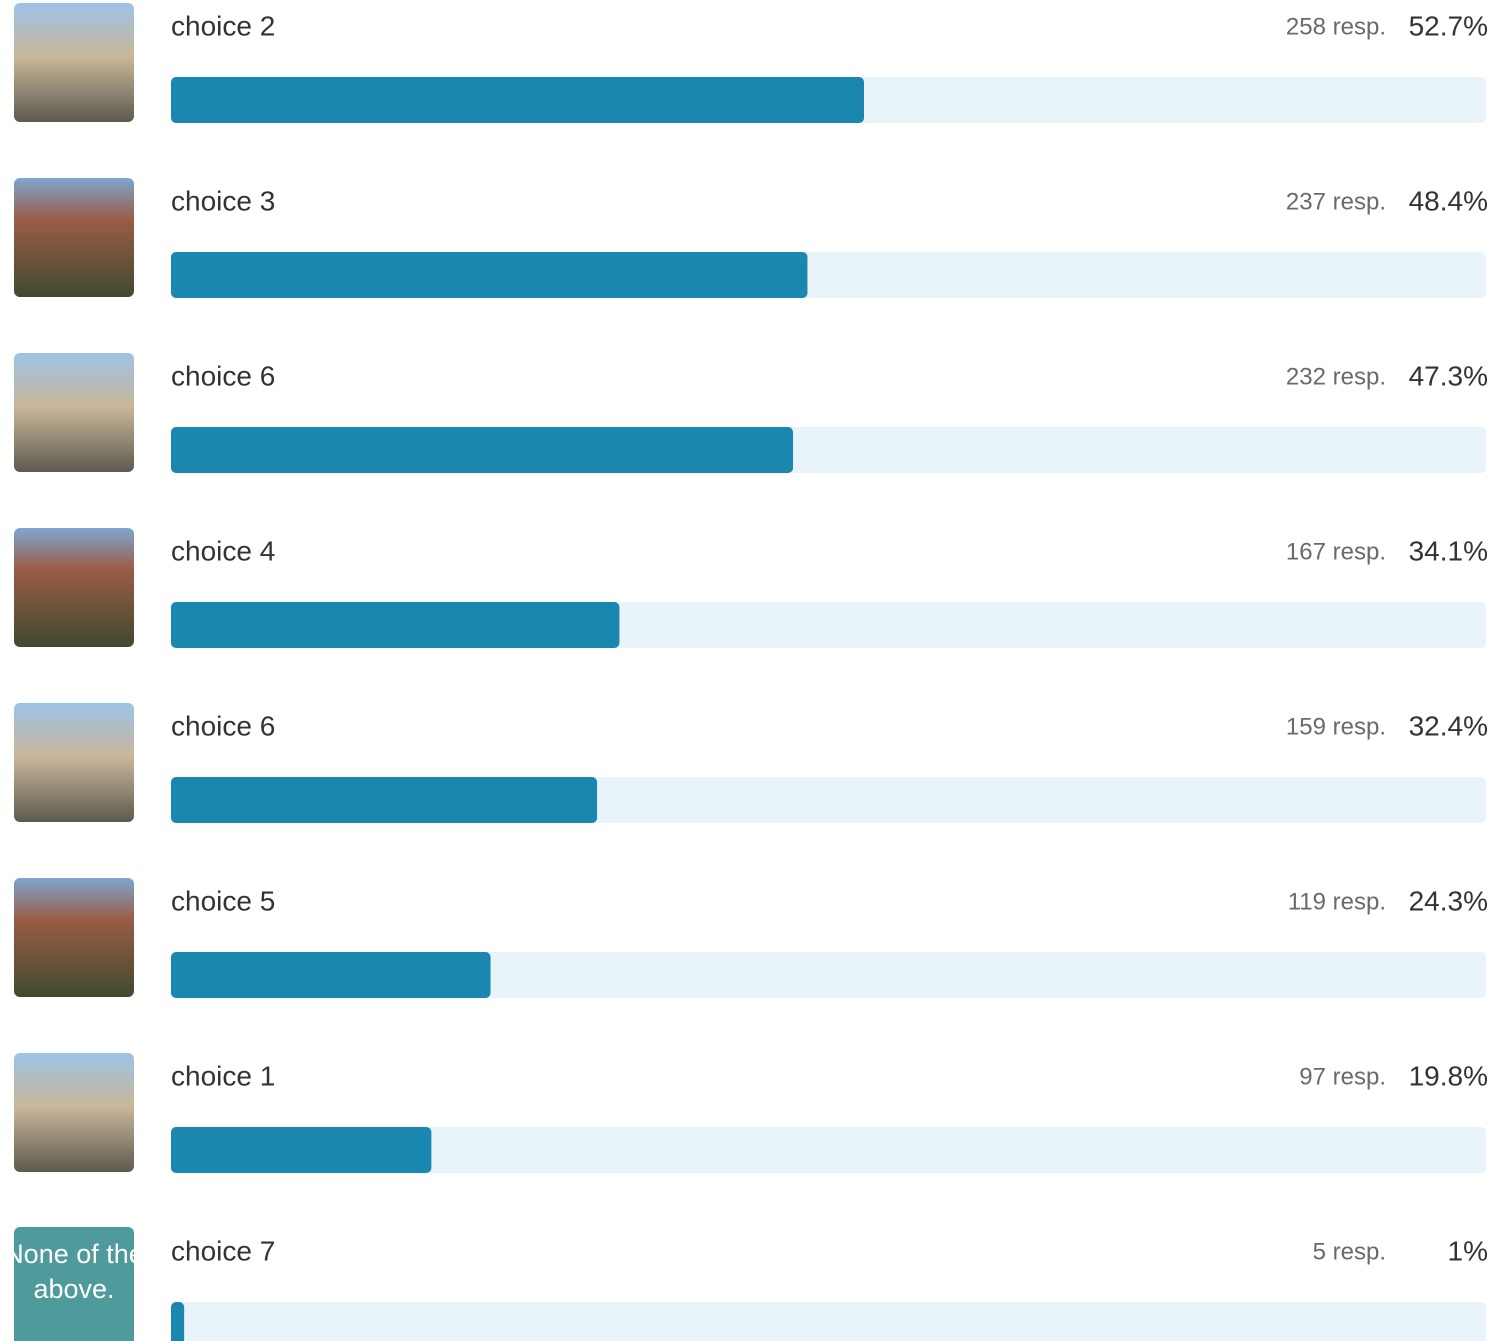 The width and height of the screenshot is (1495, 1341). What do you see at coordinates (1448, 375) in the screenshot?
I see `percent-label: 47.3%` at bounding box center [1448, 375].